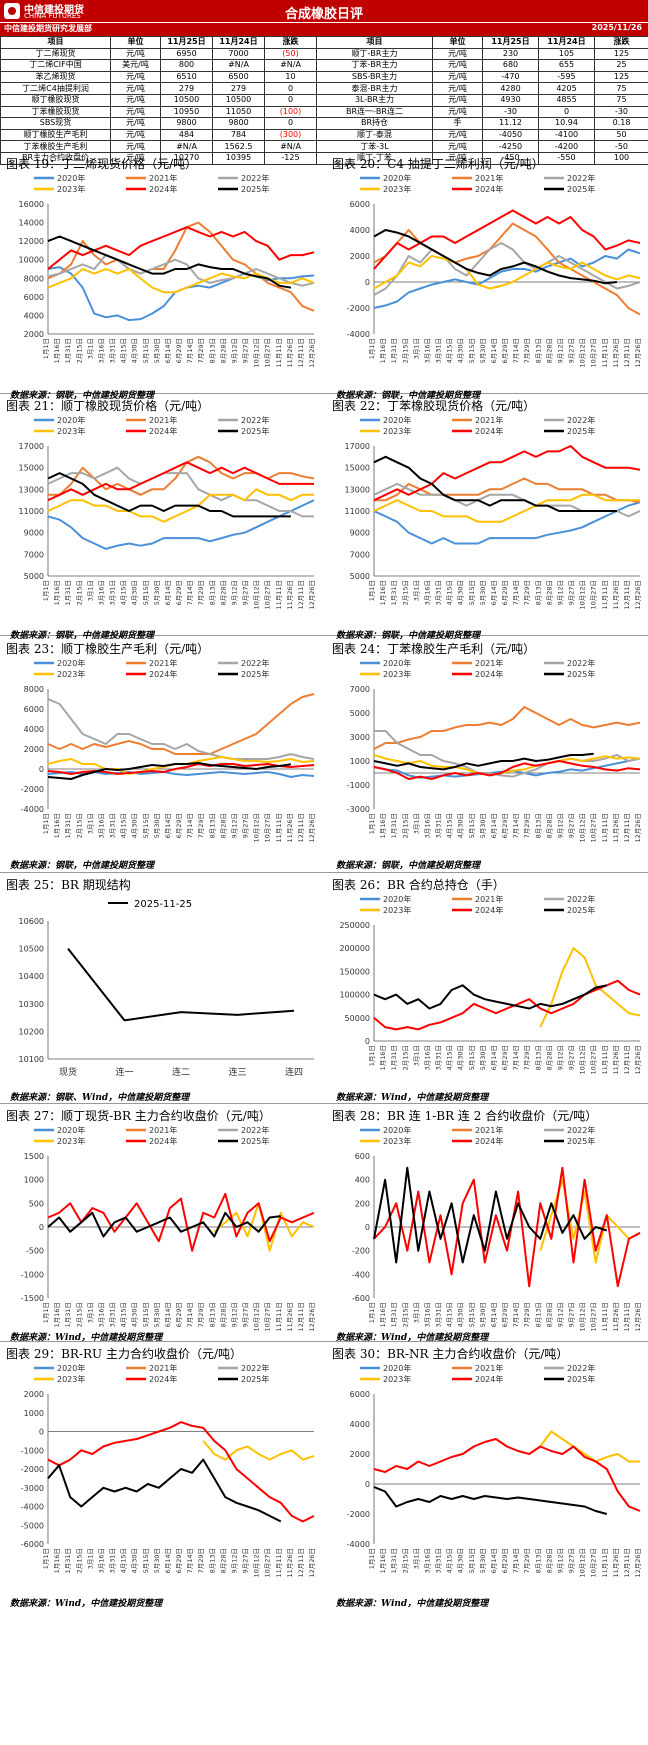  Describe the element at coordinates (362, 1180) in the screenshot. I see `y-tick-label: 400` at that location.